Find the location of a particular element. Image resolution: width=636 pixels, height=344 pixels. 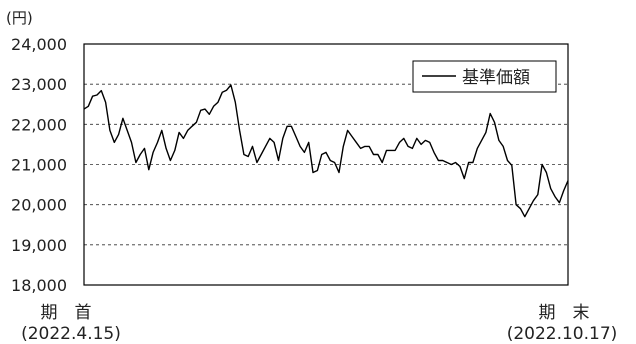

y-unit-label: (円) is located at coordinates (19, 18).